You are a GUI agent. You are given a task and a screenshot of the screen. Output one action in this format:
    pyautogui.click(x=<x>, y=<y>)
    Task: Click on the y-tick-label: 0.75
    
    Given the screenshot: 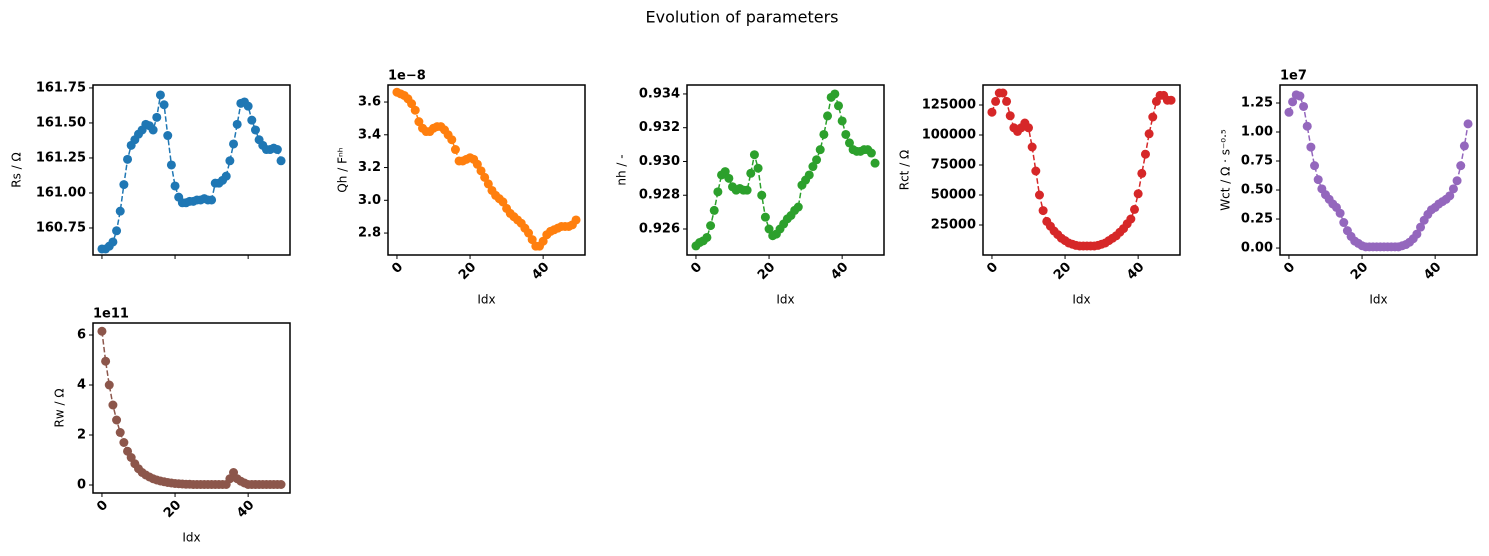 What is the action you would take?
    pyautogui.click(x=1257, y=161)
    